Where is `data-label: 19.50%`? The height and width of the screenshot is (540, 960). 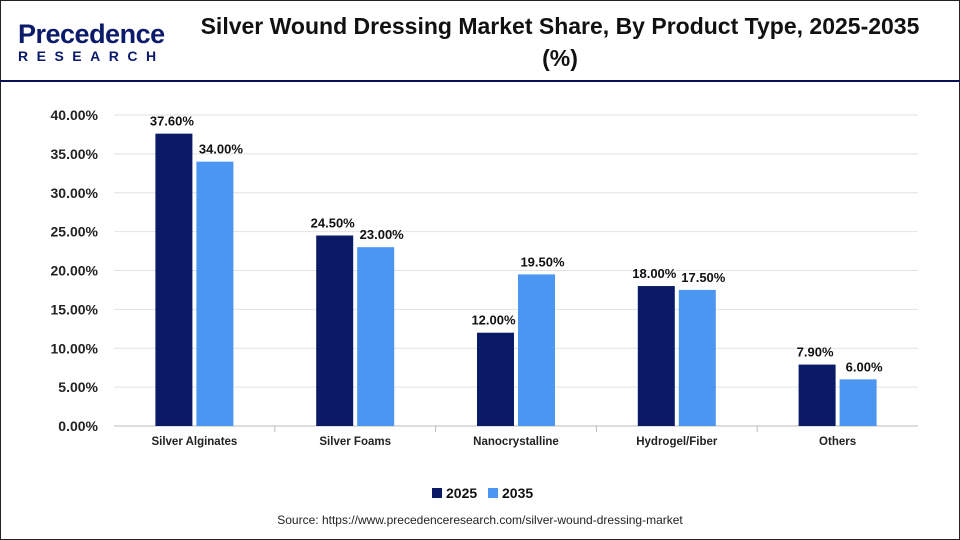 data-label: 19.50% is located at coordinates (542, 261).